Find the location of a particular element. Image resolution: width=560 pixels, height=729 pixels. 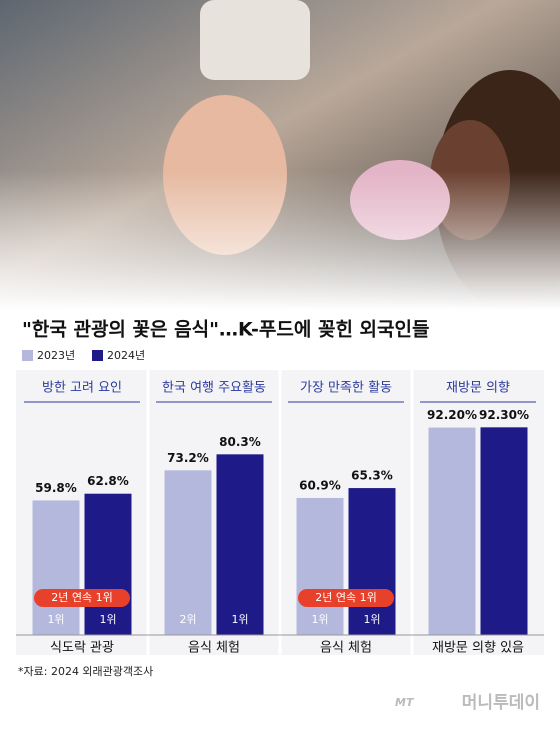

legend-label: 2024년 is located at coordinates (126, 355).